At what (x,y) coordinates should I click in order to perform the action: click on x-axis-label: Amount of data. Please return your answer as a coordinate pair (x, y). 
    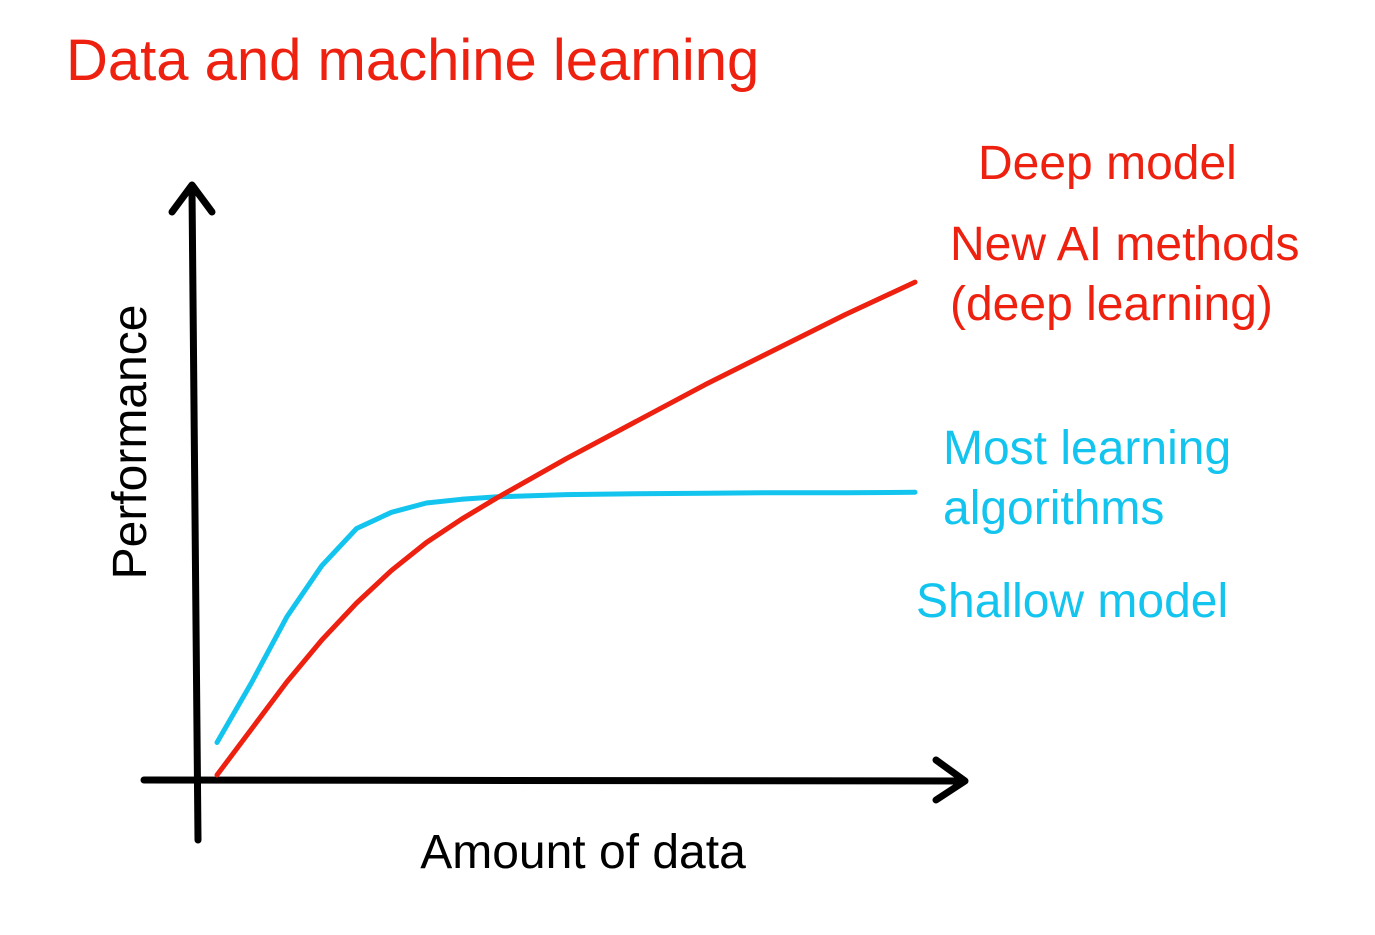
    Looking at the image, I should click on (583, 852).